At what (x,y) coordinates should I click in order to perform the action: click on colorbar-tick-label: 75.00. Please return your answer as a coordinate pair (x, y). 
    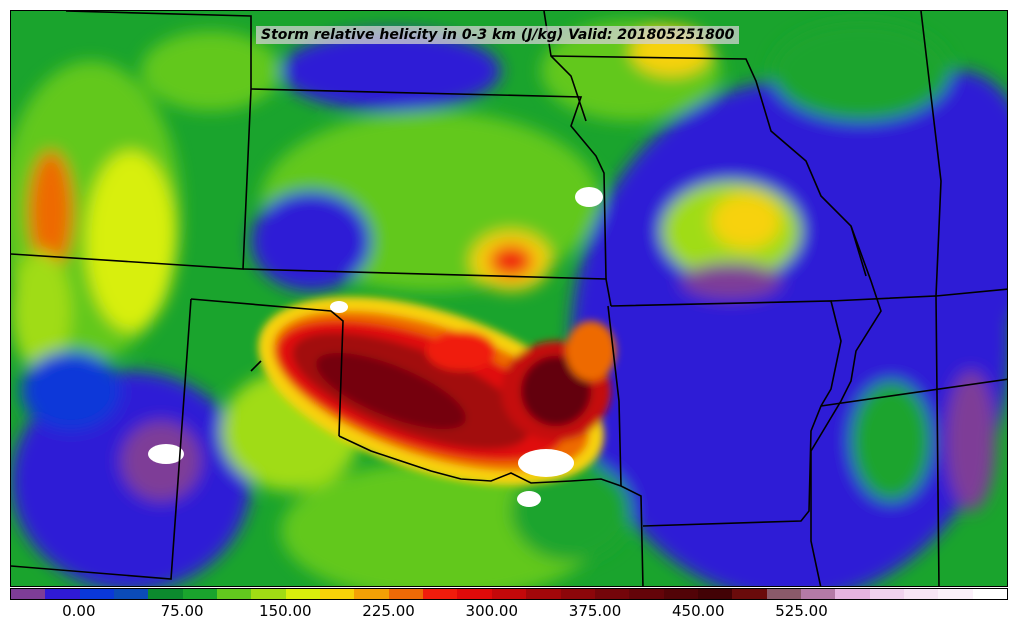
    Looking at the image, I should click on (182, 611).